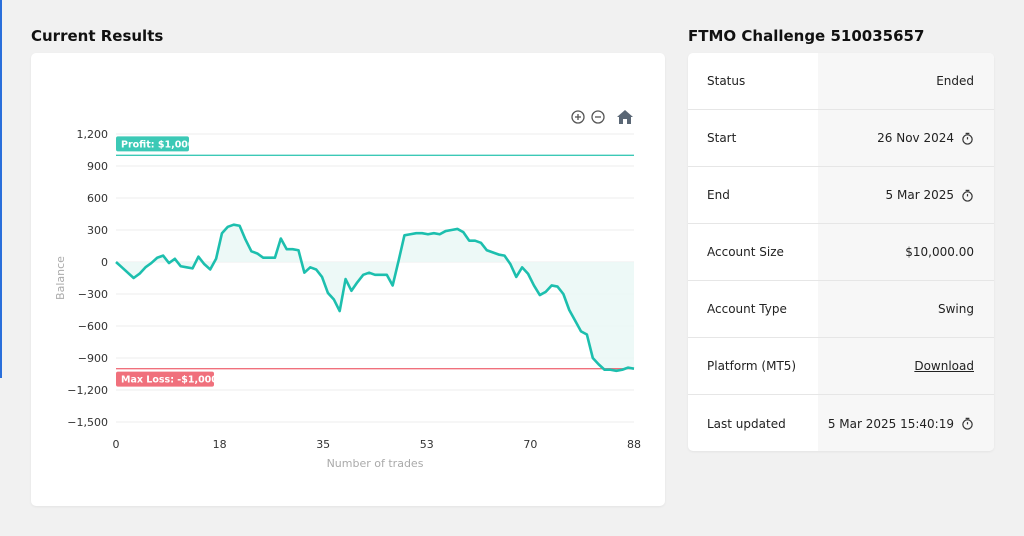 The height and width of the screenshot is (536, 1024). What do you see at coordinates (890, 423) in the screenshot?
I see `last-updated-value: 5 Mar 2025 15:40:19` at bounding box center [890, 423].